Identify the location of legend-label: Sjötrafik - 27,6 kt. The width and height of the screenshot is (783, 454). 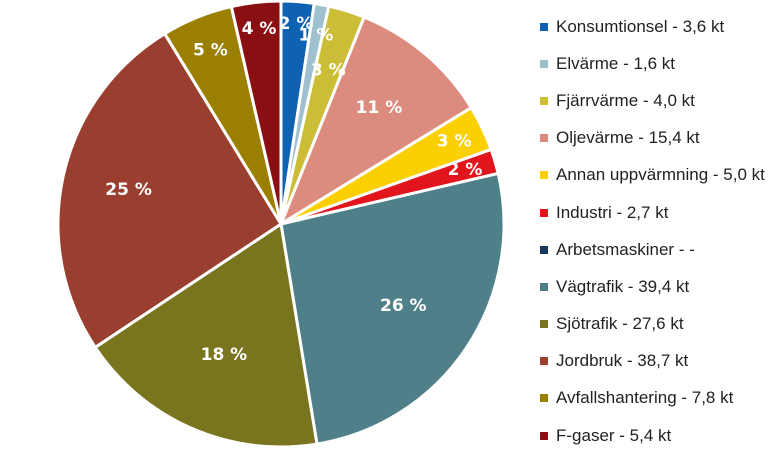
(620, 324).